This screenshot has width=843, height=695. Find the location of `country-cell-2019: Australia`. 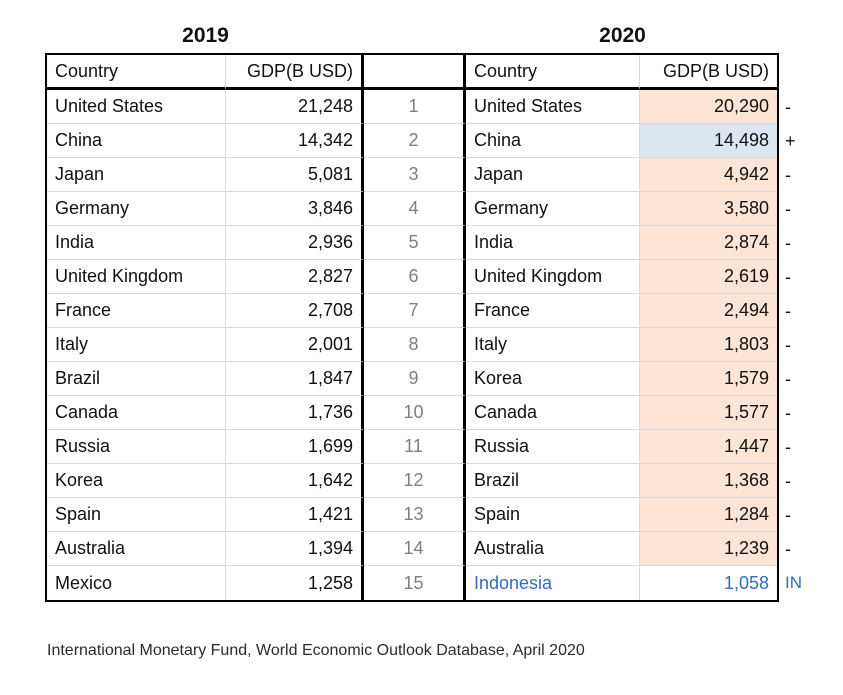

country-cell-2019: Australia is located at coordinates (136, 549).